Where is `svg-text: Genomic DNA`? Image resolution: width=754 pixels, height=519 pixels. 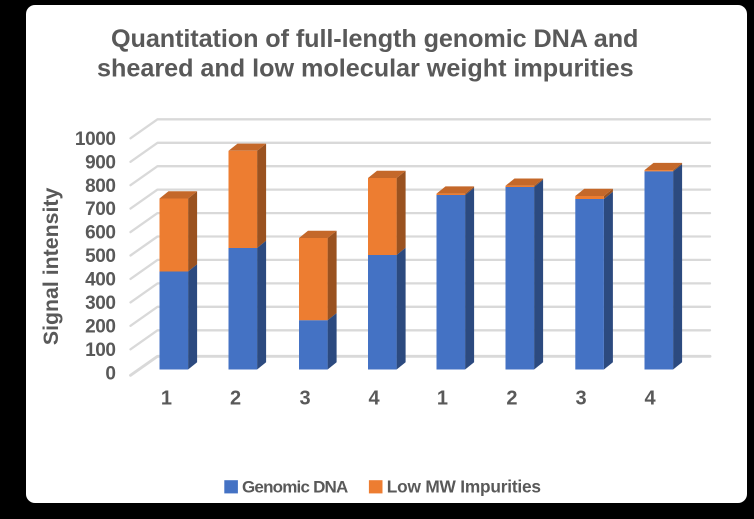
svg-text: Genomic DNA is located at coordinates (295, 487).